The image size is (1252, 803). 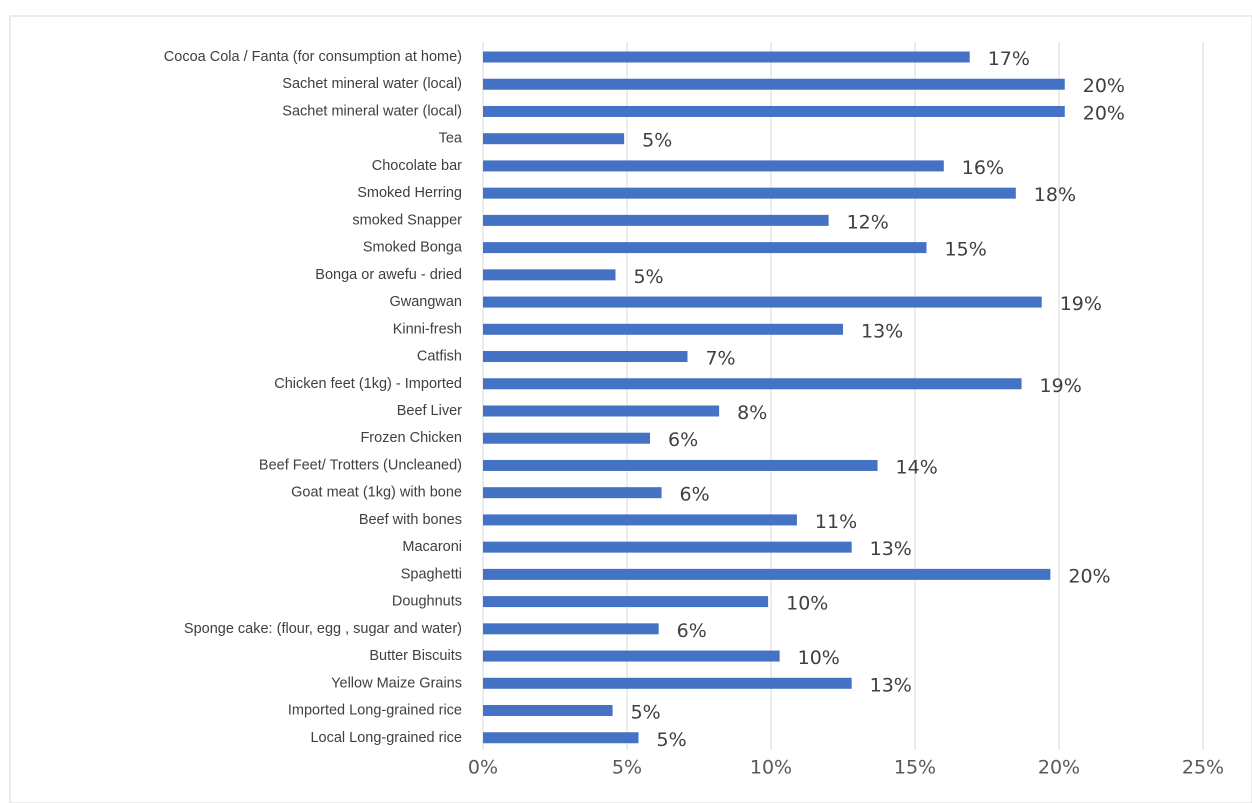 What do you see at coordinates (1203, 768) in the screenshot?
I see `x-tick-label: 25%` at bounding box center [1203, 768].